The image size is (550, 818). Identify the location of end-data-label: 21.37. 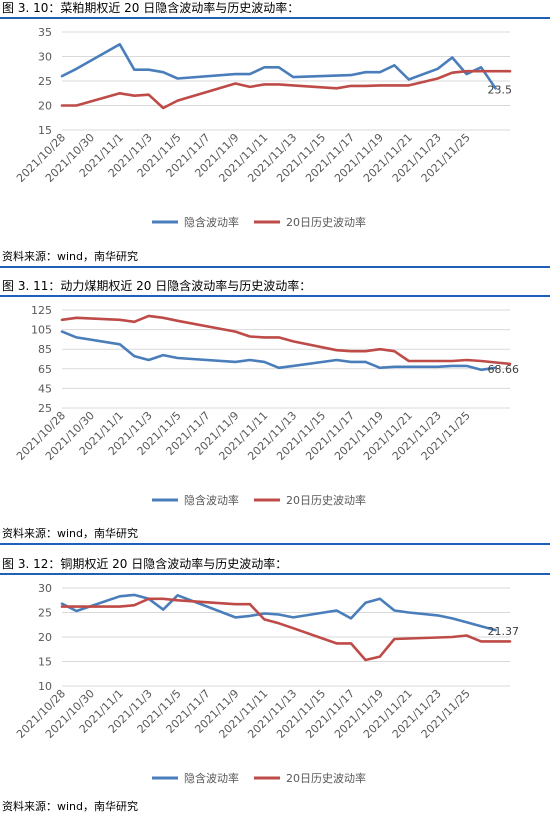
(504, 631).